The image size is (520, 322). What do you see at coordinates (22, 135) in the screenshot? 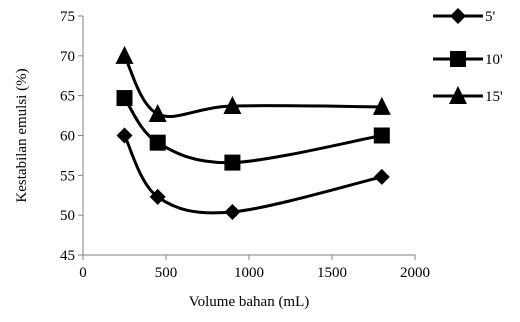
I see `y-axis-title: Kestabilan emulsi (%)` at bounding box center [22, 135].